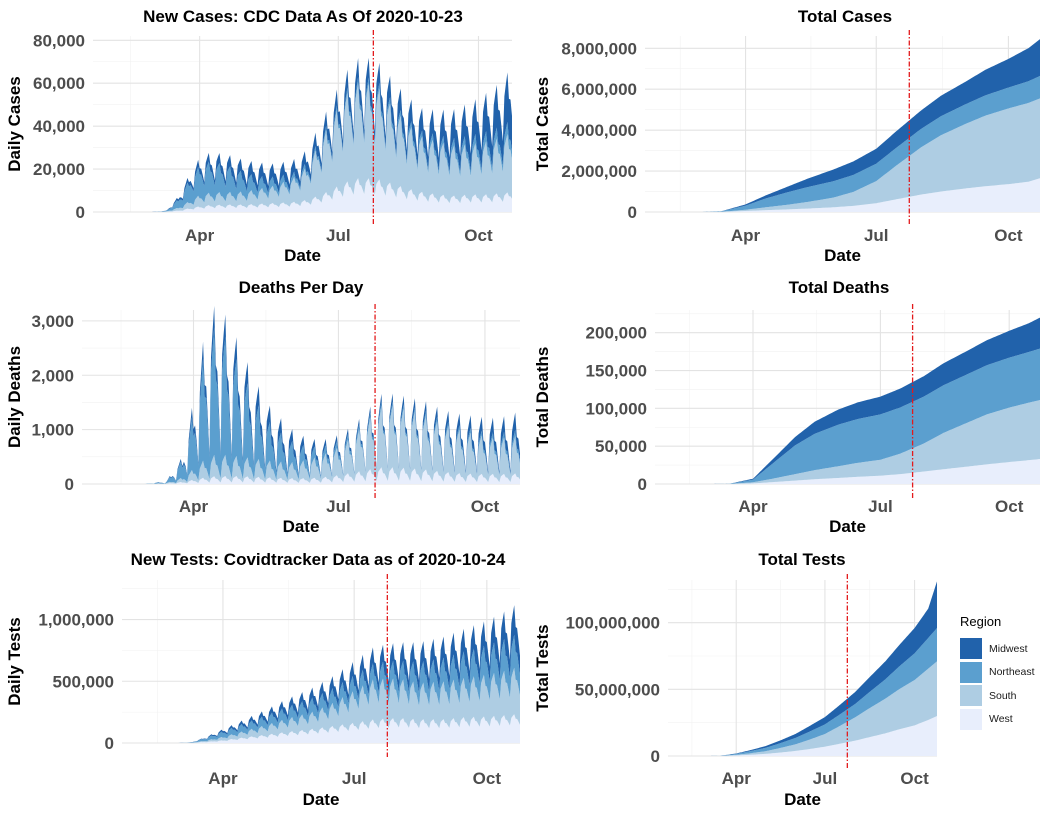 This screenshot has width=1056, height=816. What do you see at coordinates (52, 375) in the screenshot?
I see `y-tick-label: 2,000` at bounding box center [52, 375].